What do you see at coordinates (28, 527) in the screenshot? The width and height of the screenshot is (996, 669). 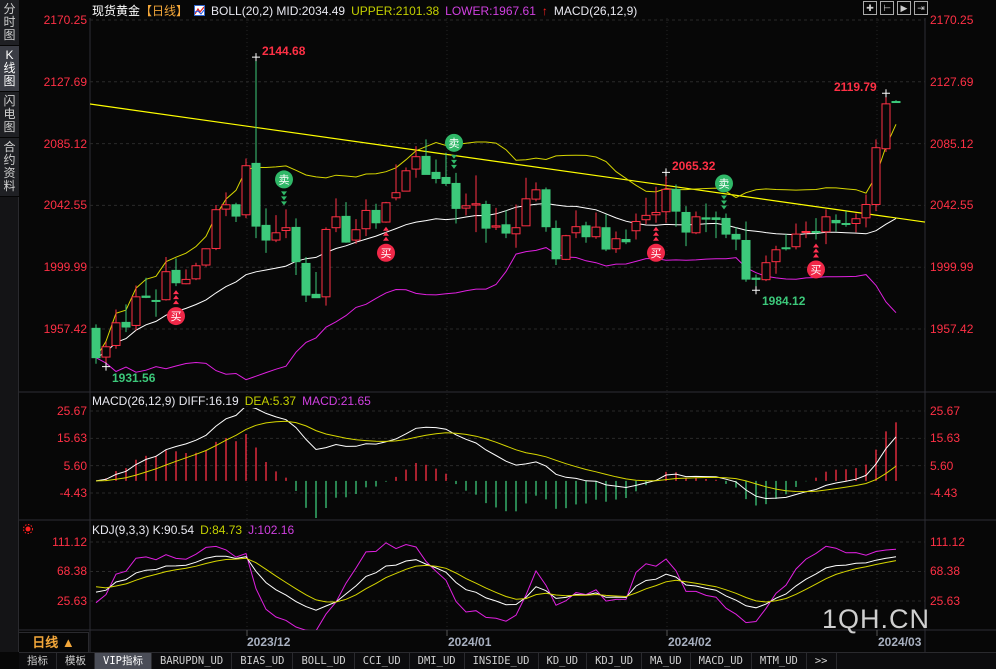 I see `settings-sun-icon` at bounding box center [28, 527].